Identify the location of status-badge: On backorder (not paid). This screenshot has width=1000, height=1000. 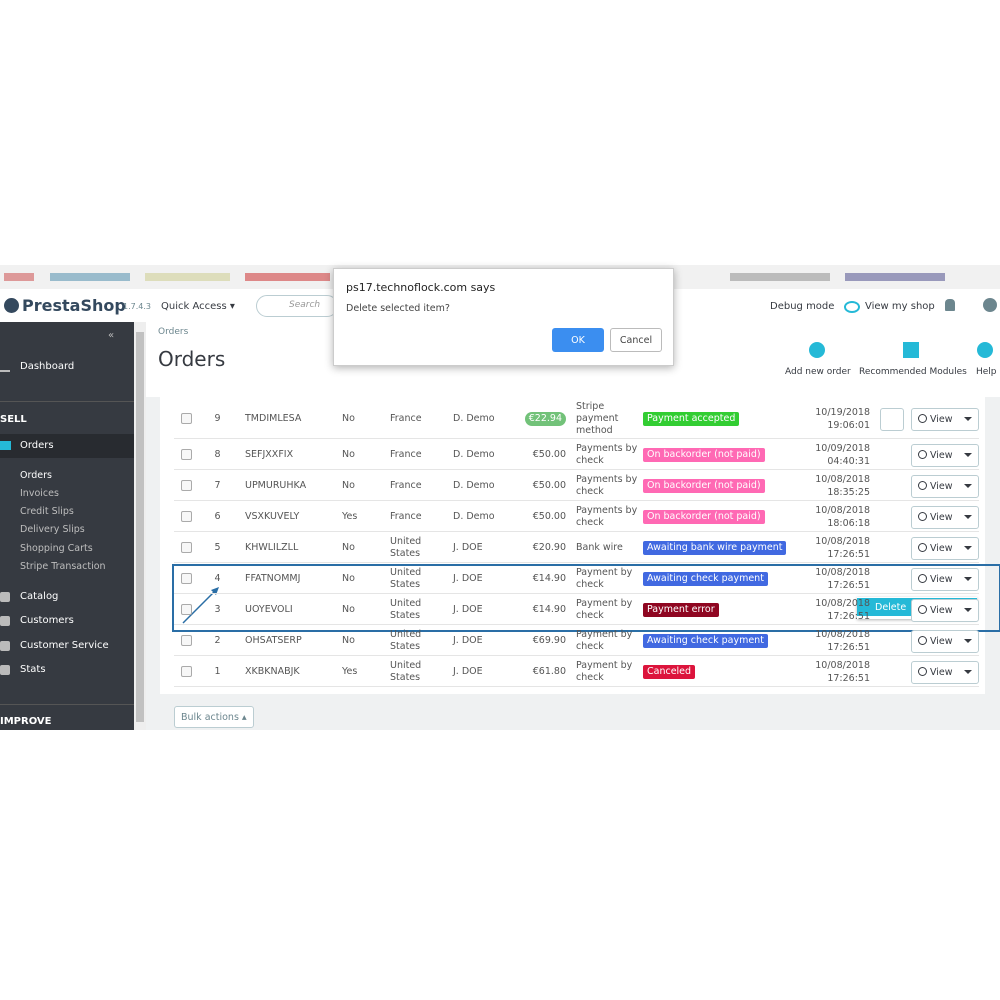
(704, 454).